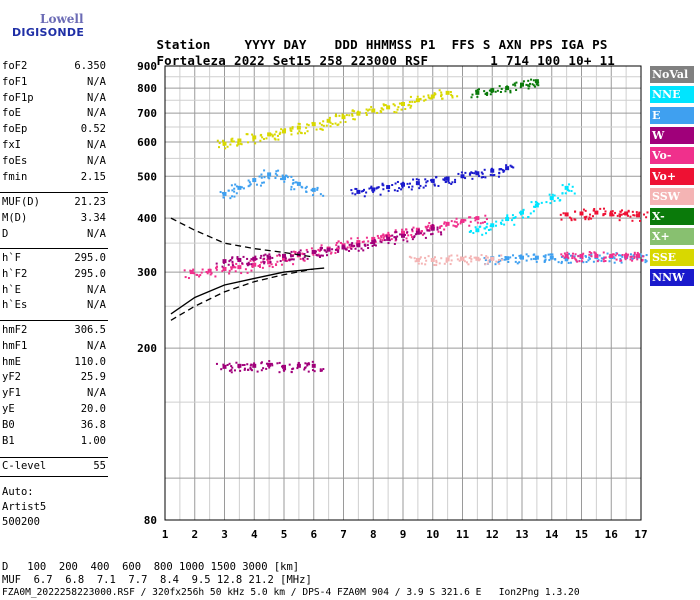 The width and height of the screenshot is (700, 600). Describe the element at coordinates (90, 330) in the screenshot. I see `param-value: 306.5` at that location.